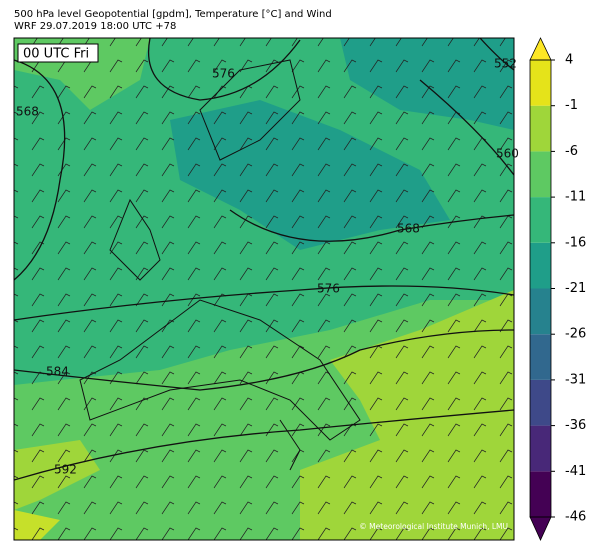 The image size is (603, 552). What do you see at coordinates (433, 526) in the screenshot?
I see `copyright: © Meteorological Institute Munich, LMU` at bounding box center [433, 526].